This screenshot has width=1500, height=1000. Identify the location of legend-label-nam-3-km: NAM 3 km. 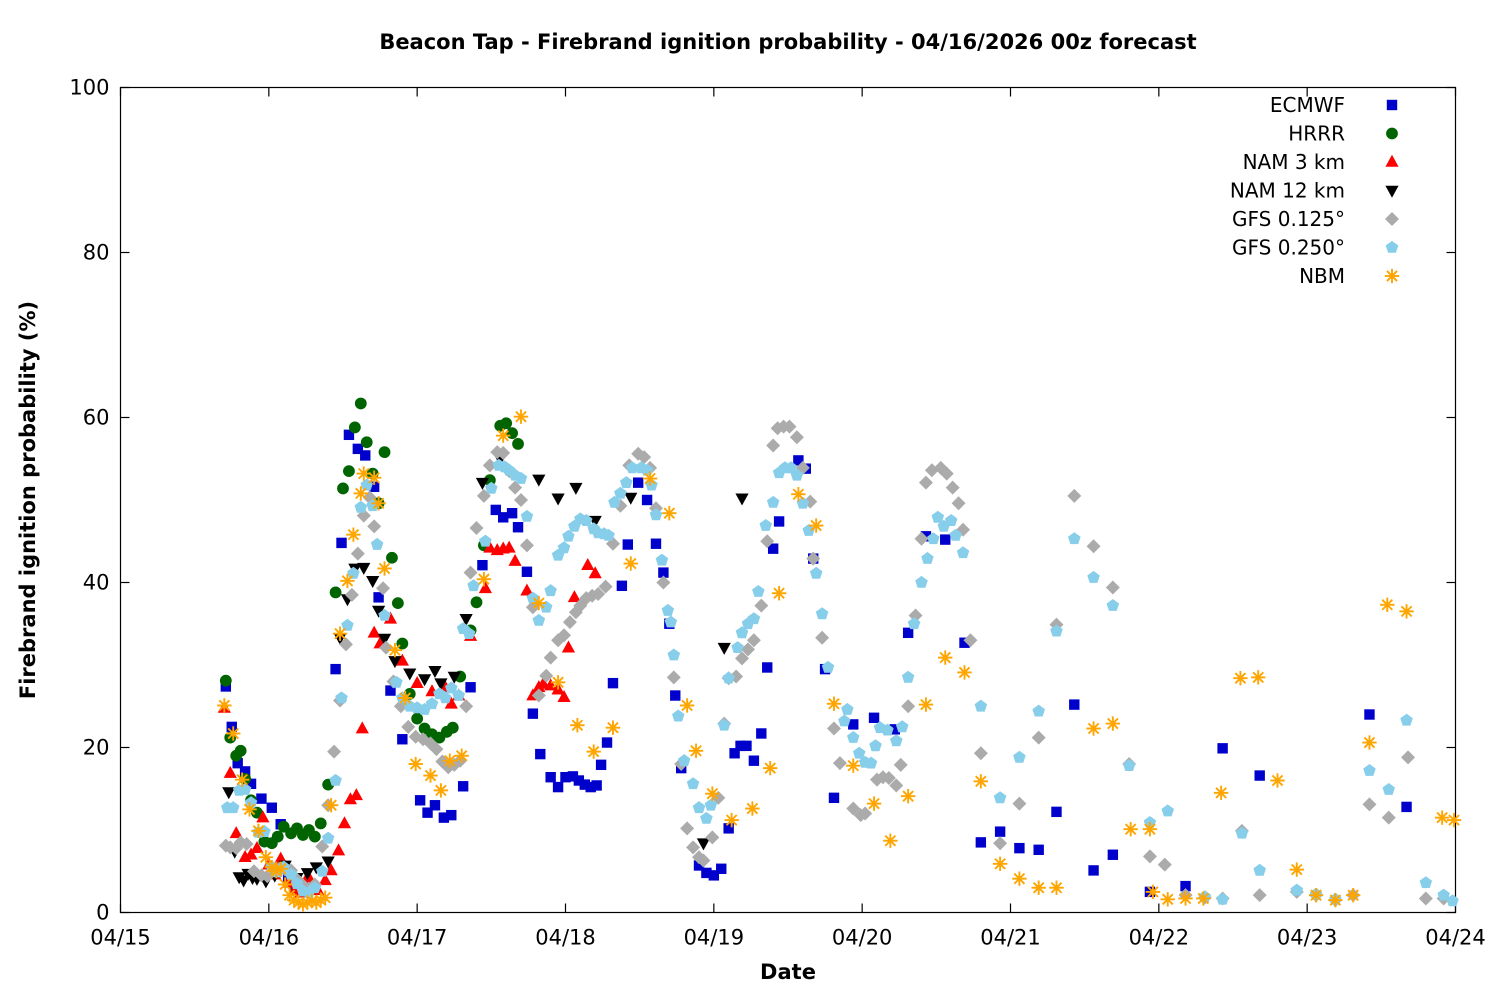
(1294, 162).